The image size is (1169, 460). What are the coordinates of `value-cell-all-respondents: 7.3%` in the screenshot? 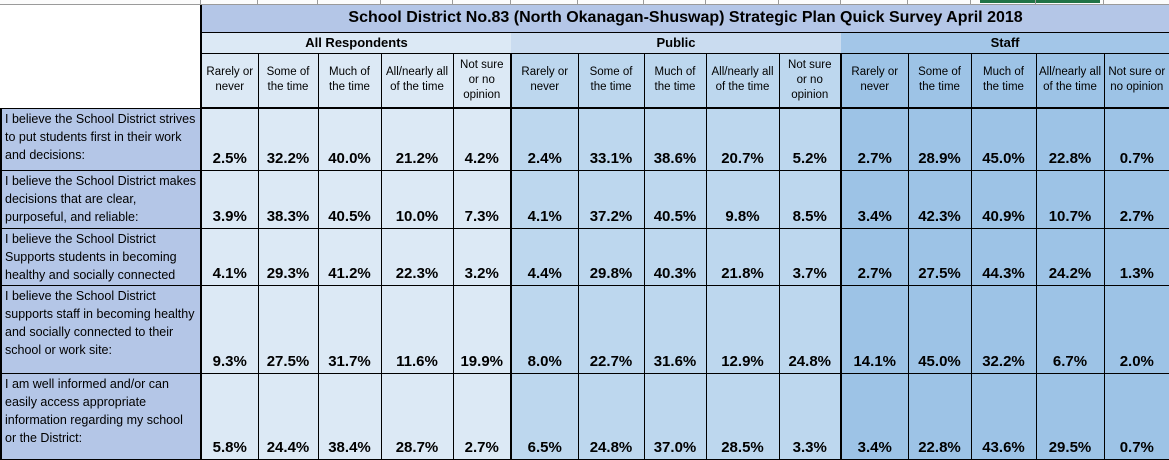 It's located at (482, 199).